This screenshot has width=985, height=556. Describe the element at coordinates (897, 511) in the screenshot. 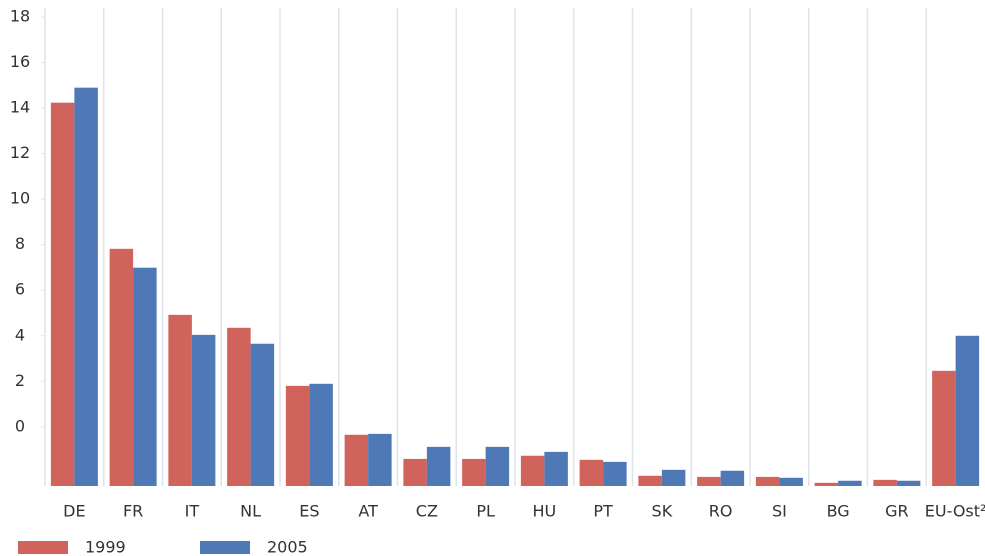

I see `x-tick-label: GR` at that location.